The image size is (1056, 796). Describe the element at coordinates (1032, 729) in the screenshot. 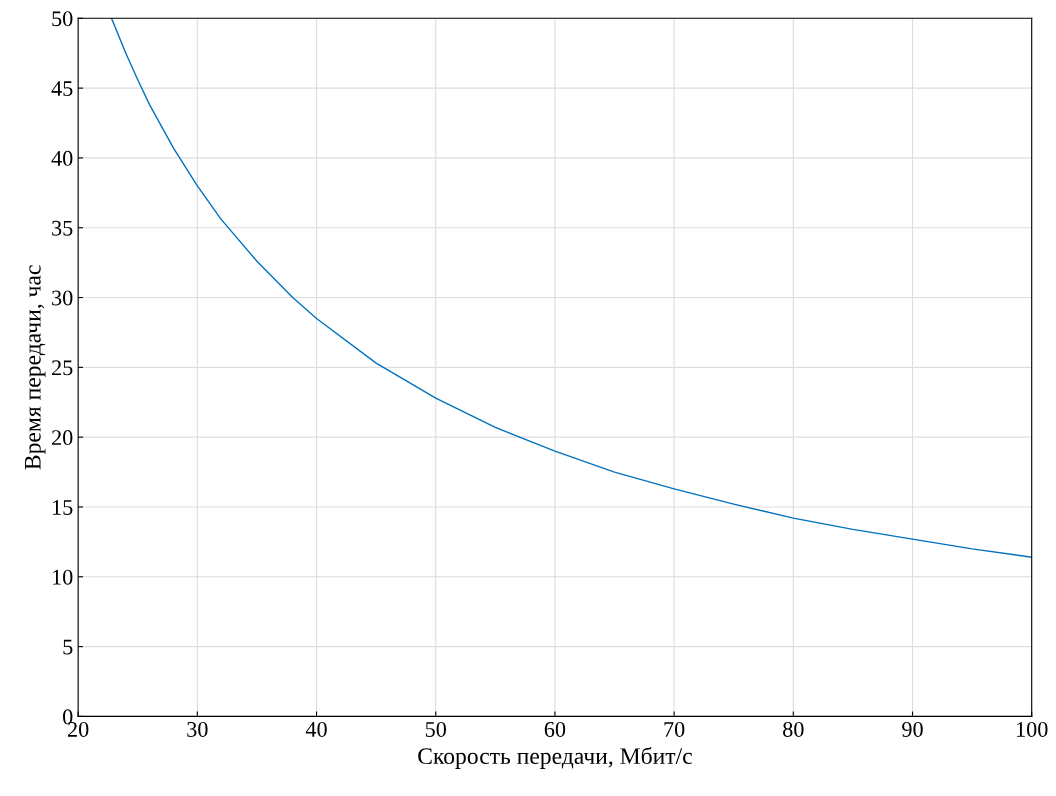

I see `x-tick-label: 100` at that location.